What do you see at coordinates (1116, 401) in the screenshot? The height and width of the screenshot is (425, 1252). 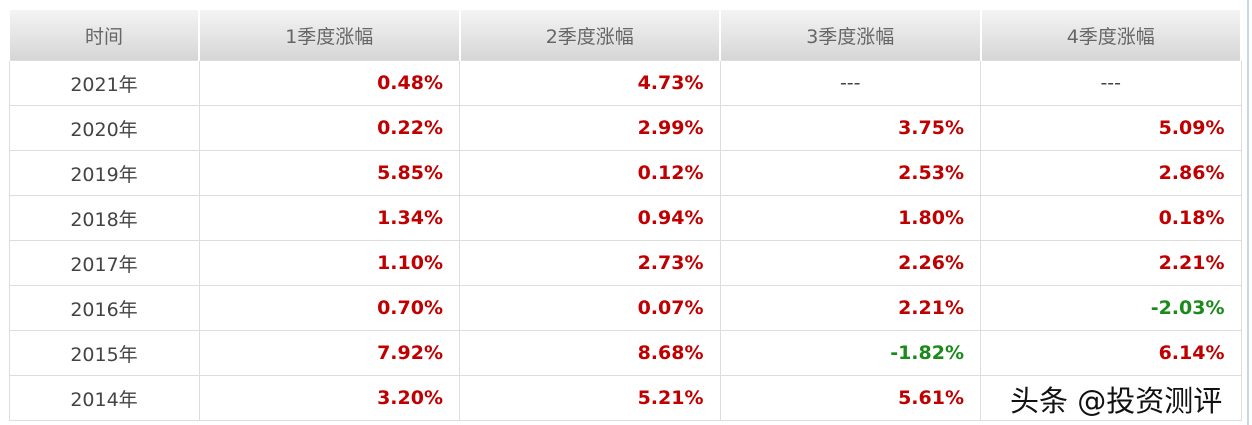 I see `watermark: 头条 @投资测评` at bounding box center [1116, 401].